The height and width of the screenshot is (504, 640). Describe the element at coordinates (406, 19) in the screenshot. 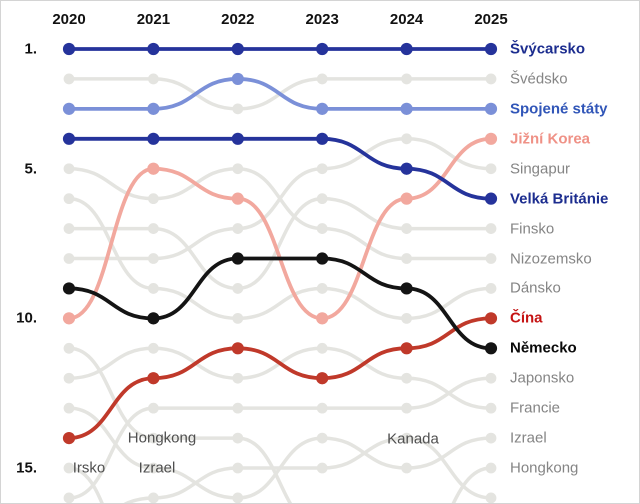

I see `year-label-2024: 2024` at that location.